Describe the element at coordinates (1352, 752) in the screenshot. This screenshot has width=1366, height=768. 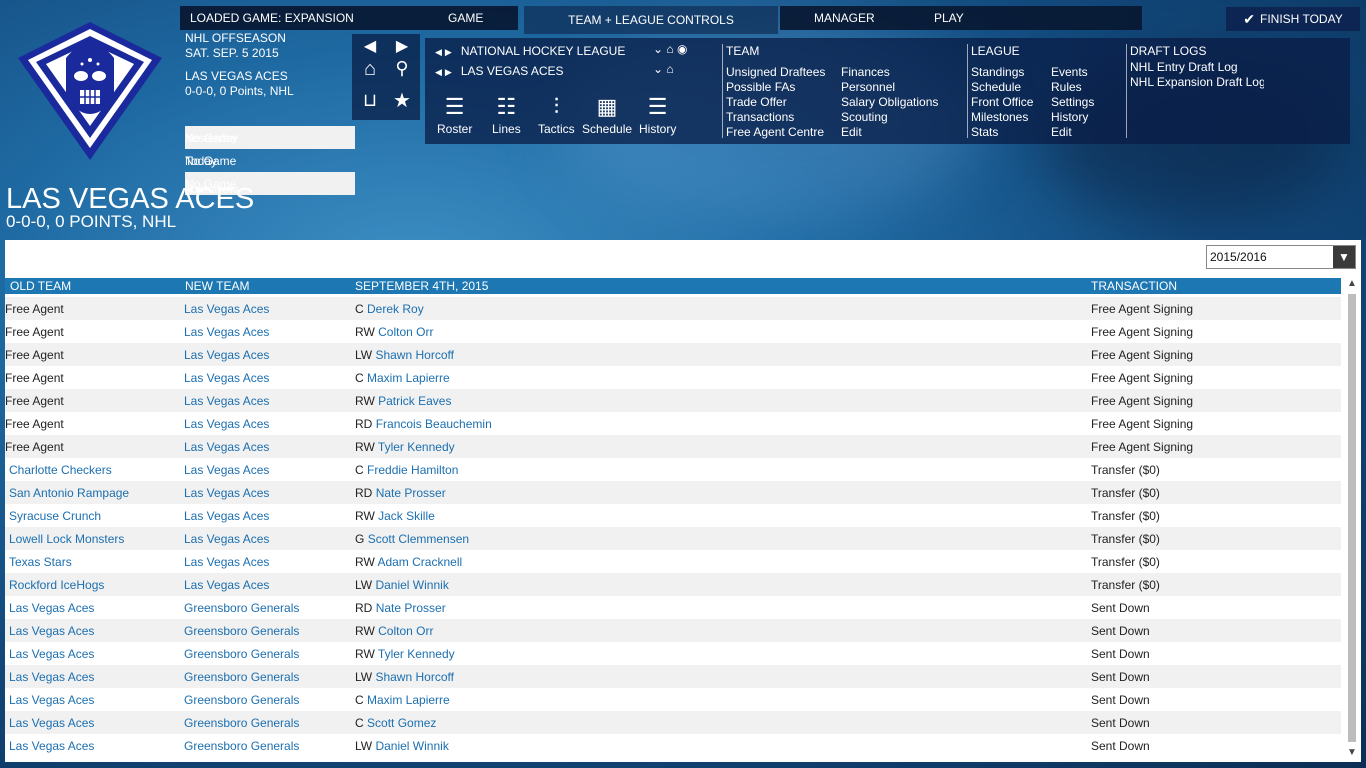
I see `scroll-down-icon: ▼` at that location.